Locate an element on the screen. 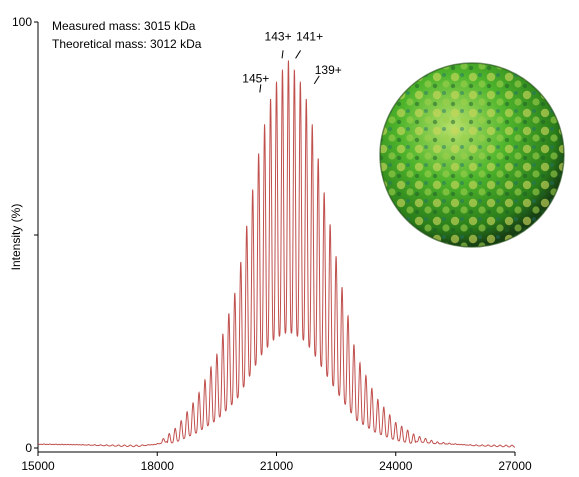  y-tick-label: 0 is located at coordinates (28, 448).